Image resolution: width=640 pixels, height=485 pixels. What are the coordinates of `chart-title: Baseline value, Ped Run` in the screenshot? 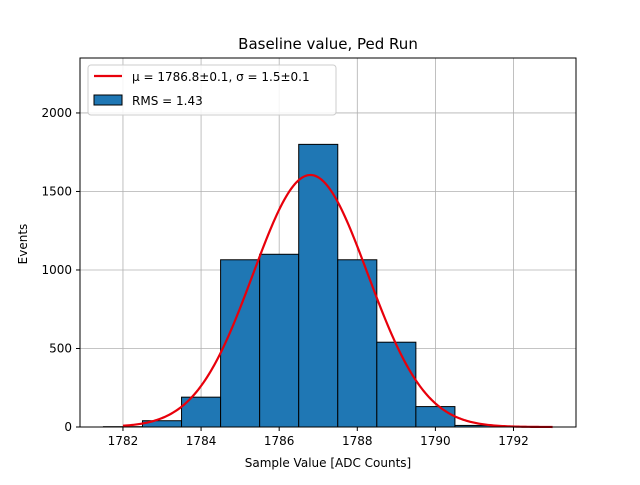 It's located at (328, 44).